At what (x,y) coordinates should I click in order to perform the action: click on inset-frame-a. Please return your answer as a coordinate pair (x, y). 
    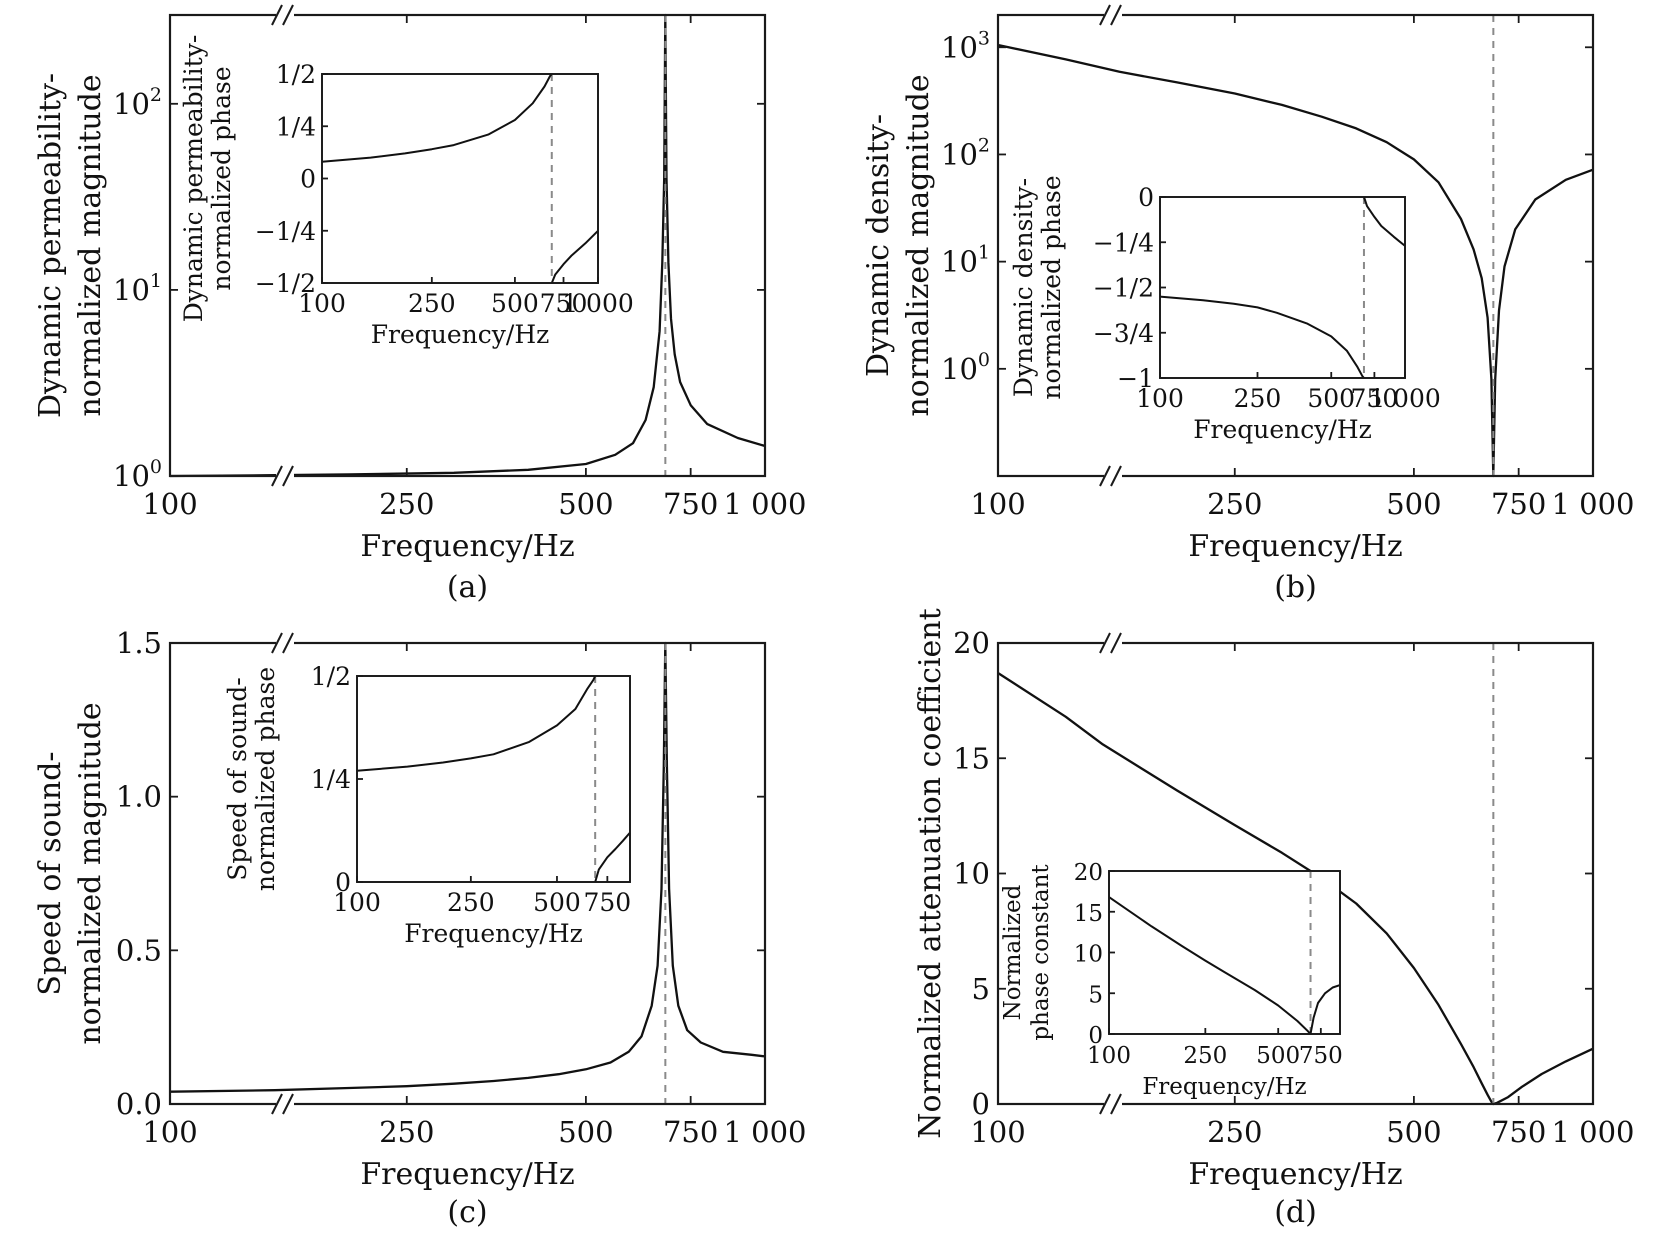
    Looking at the image, I should click on (460, 178).